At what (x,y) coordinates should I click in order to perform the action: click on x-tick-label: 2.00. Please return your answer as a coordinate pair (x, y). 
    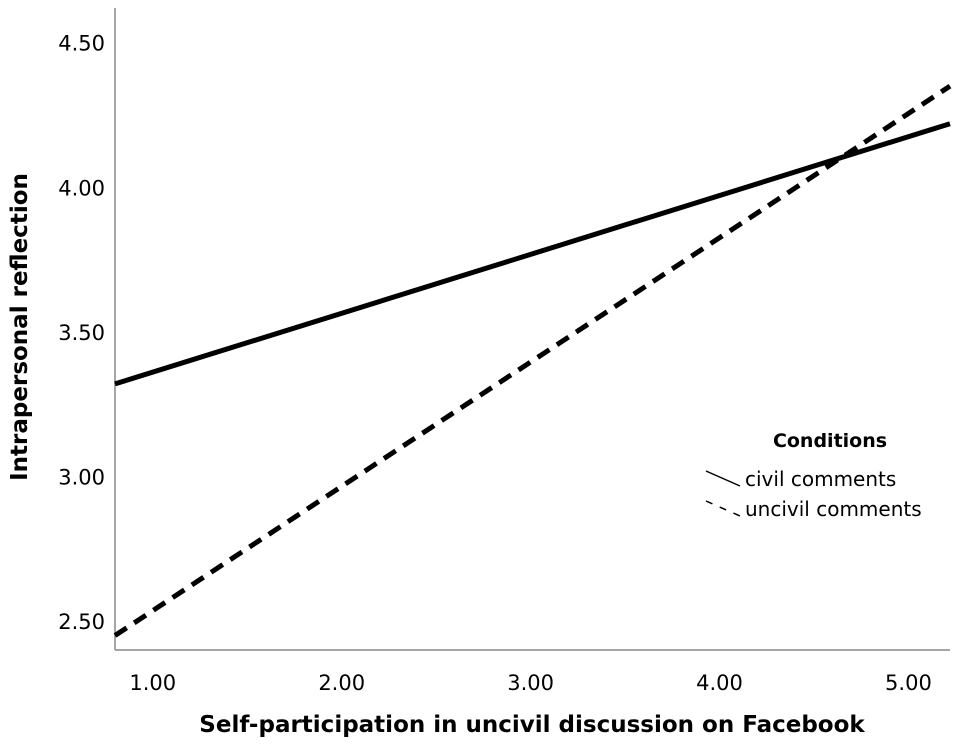
    Looking at the image, I should click on (341, 683).